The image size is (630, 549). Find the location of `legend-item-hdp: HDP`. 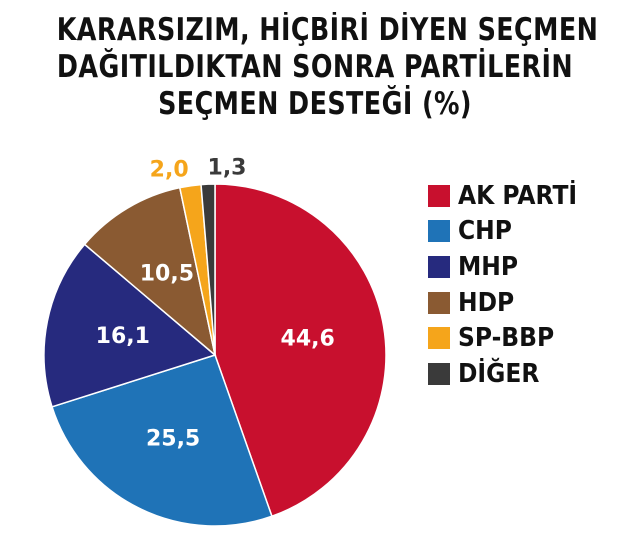

legend-item-hdp: HDP is located at coordinates (509, 303).